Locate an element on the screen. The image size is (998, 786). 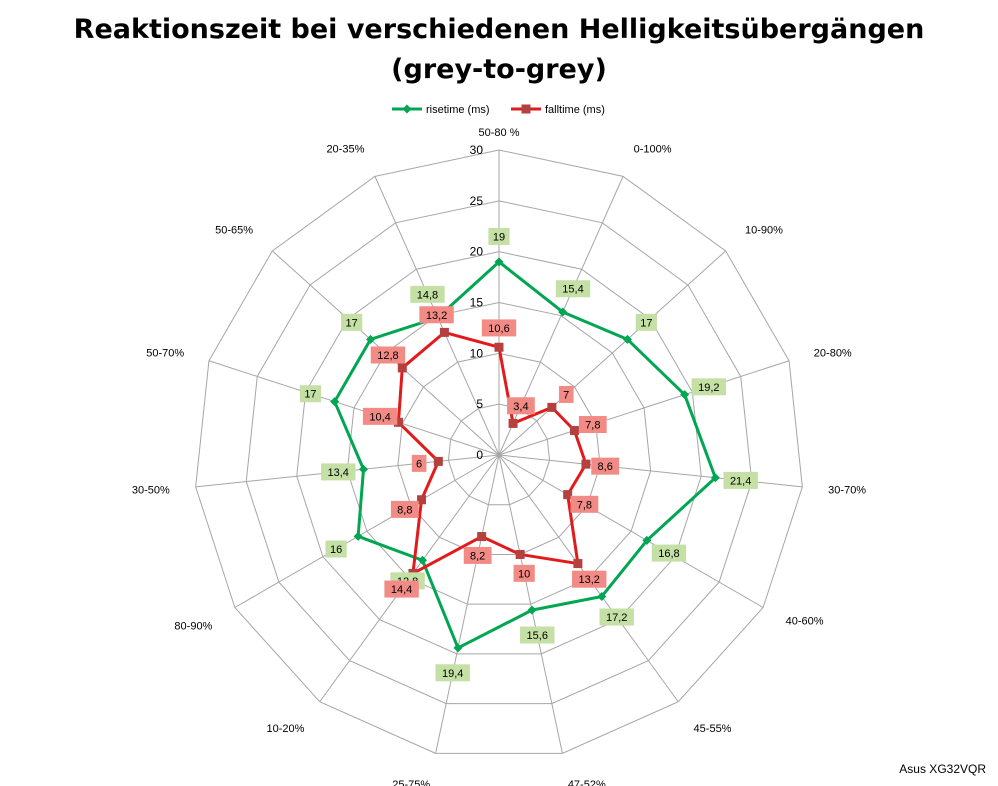
radial-tick-label: 15 is located at coordinates (477, 303).